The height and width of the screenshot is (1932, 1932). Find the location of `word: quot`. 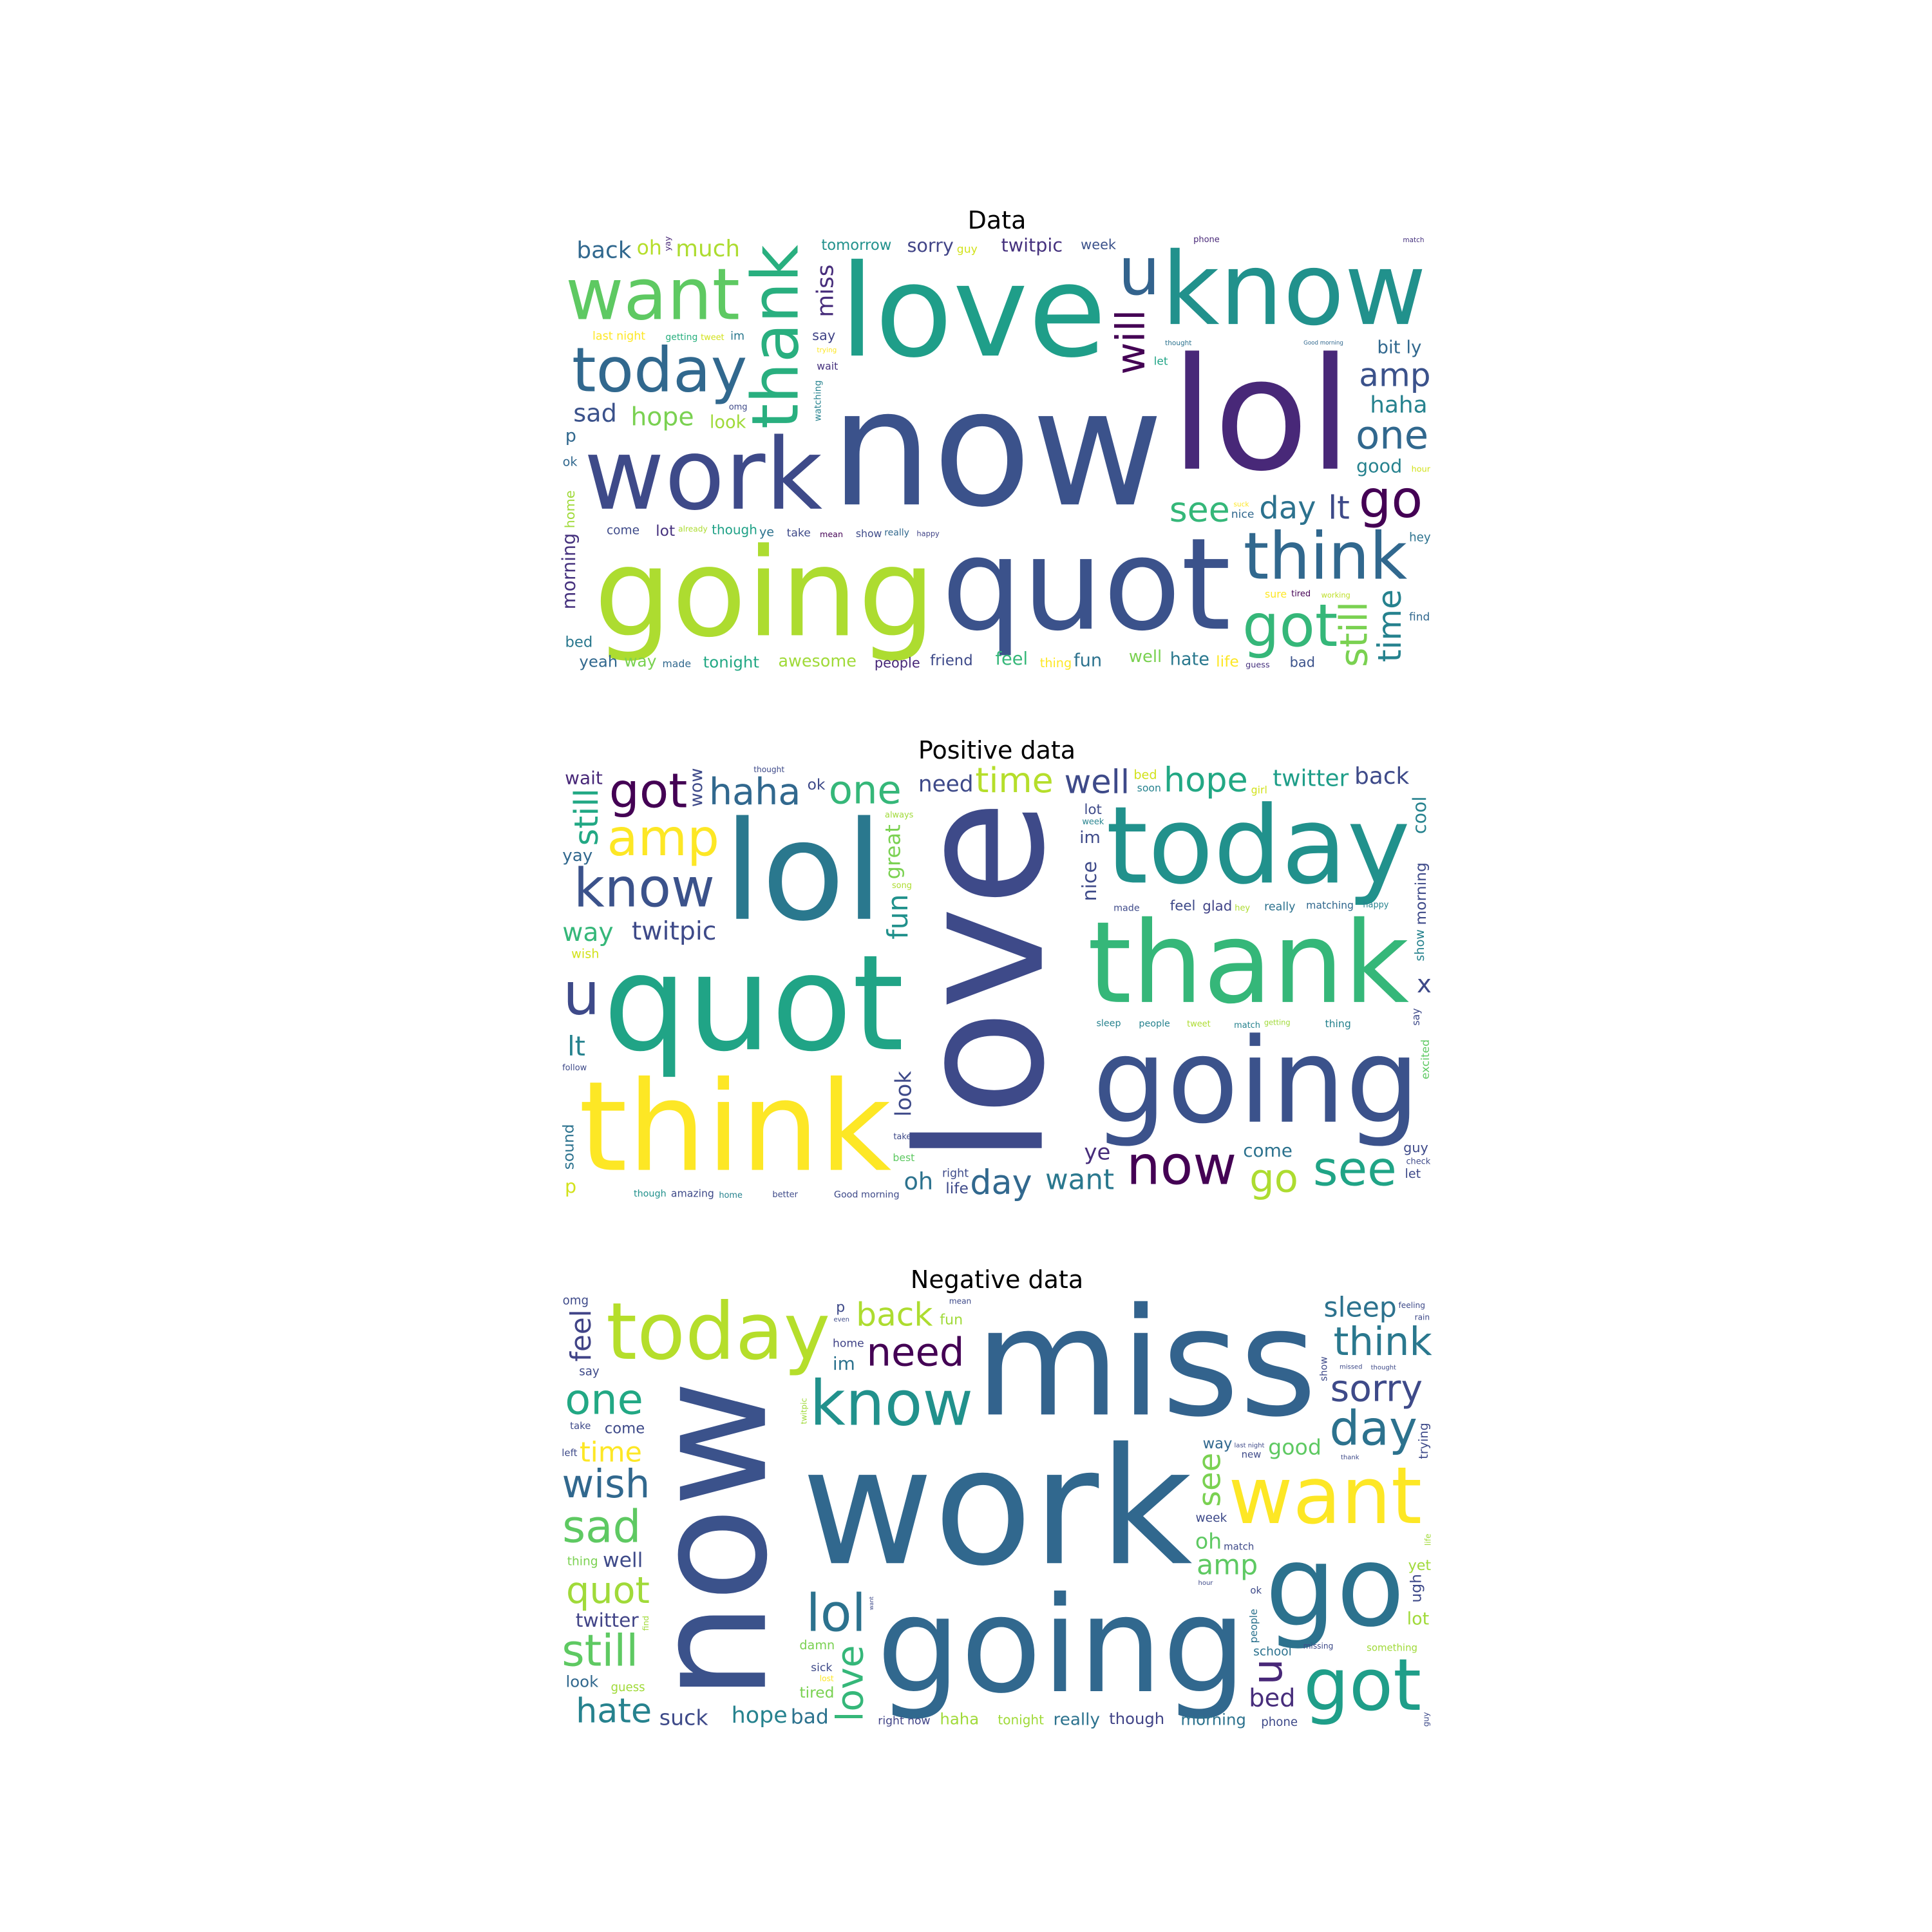

word: quot is located at coordinates (608, 1591).